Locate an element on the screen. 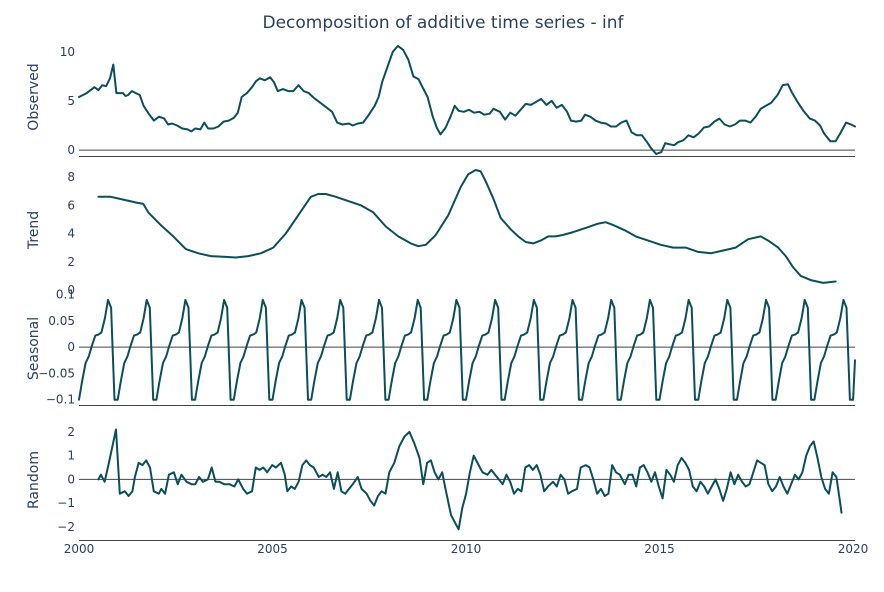 Image resolution: width=884 pixels, height=592 pixels. x-tick-2020: 2020 is located at coordinates (853, 549).